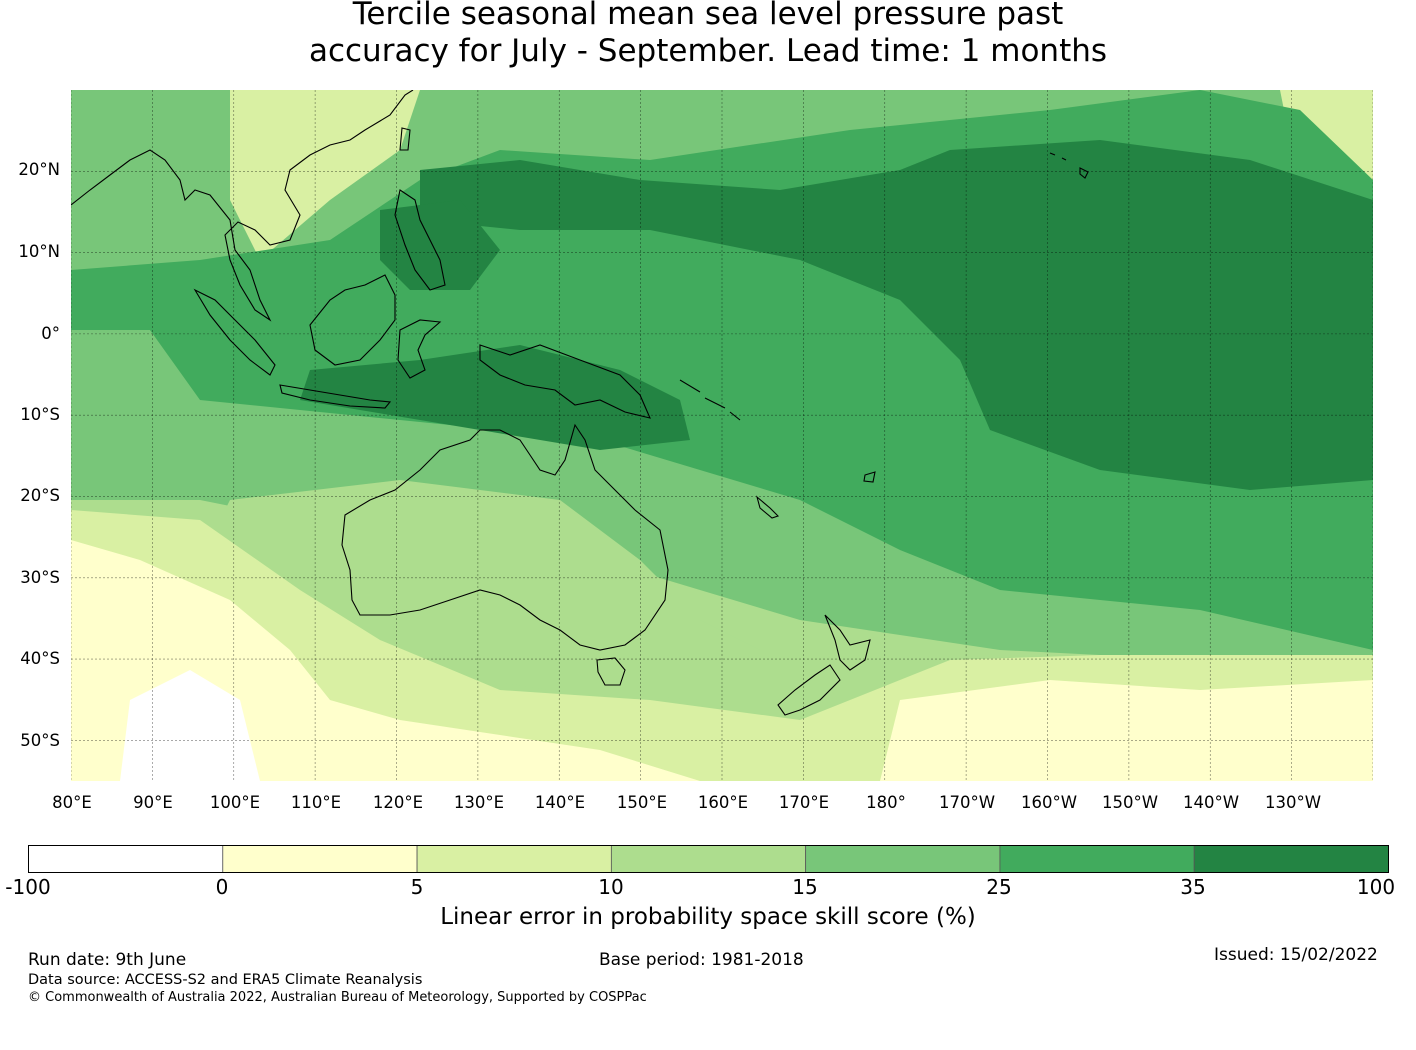  Describe the element at coordinates (419, 349) in the screenshot. I see `coastline-sulawesi` at that location.